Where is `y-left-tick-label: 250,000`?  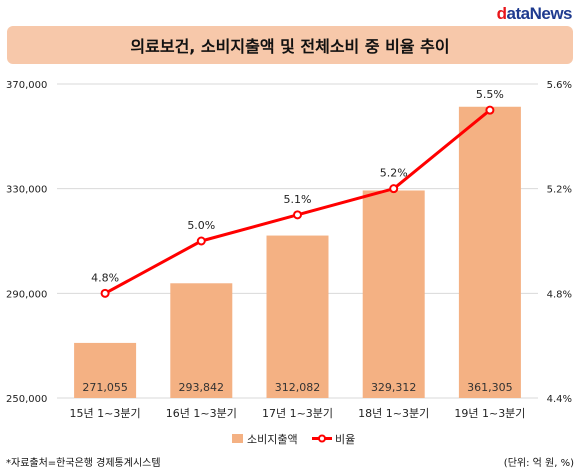 y-left-tick-label: 250,000 is located at coordinates (26, 399).